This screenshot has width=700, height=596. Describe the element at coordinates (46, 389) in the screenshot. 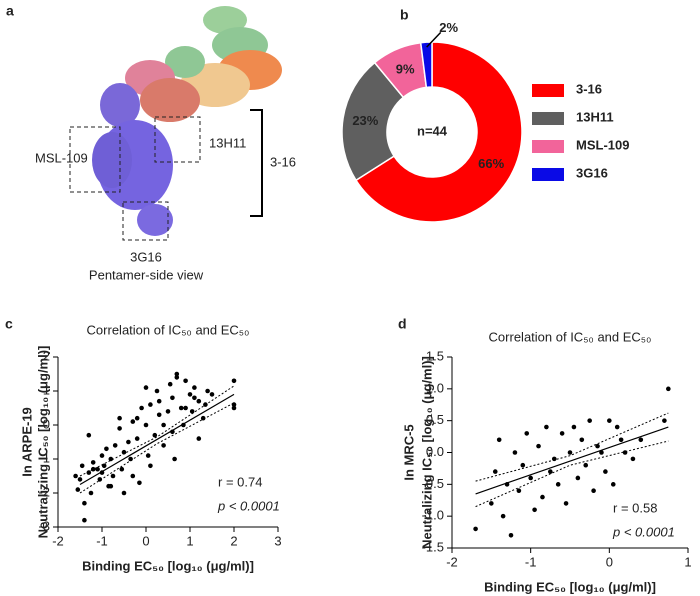

I see `y-tick-label: 1` at that location.